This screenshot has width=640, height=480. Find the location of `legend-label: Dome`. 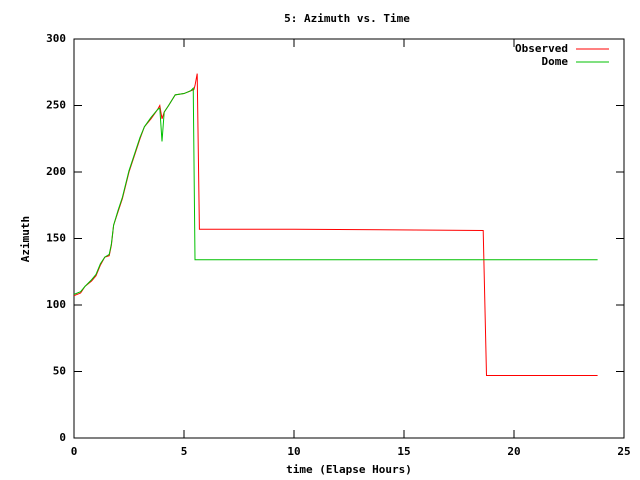

legend-label: Dome is located at coordinates (555, 61).